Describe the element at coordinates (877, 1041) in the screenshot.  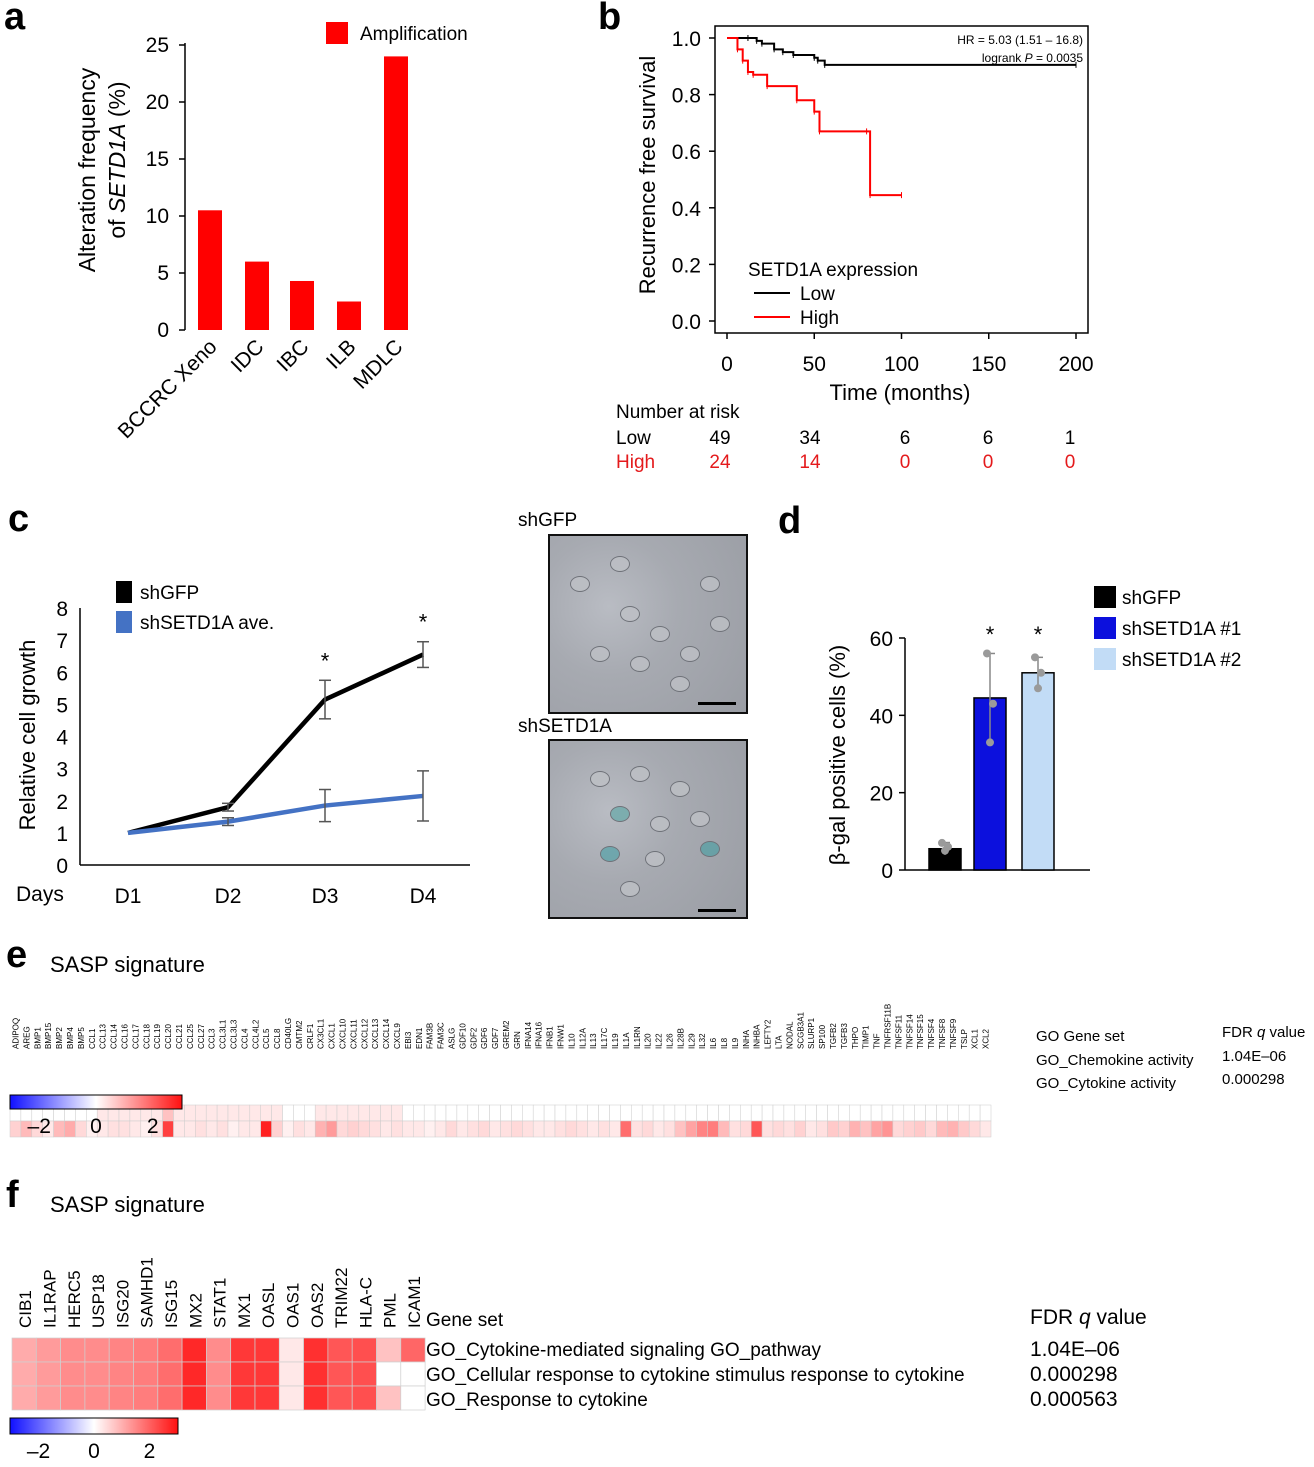
I see `column-label: TNF` at that location.